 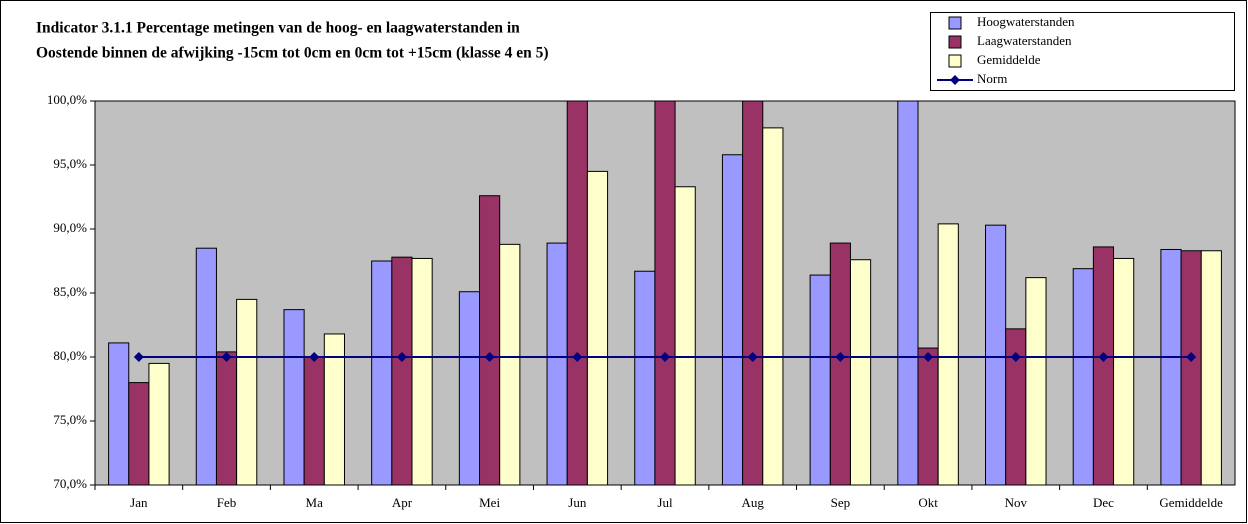 What do you see at coordinates (70, 227) in the screenshot?
I see `y-tick-label: 90,0%` at bounding box center [70, 227].